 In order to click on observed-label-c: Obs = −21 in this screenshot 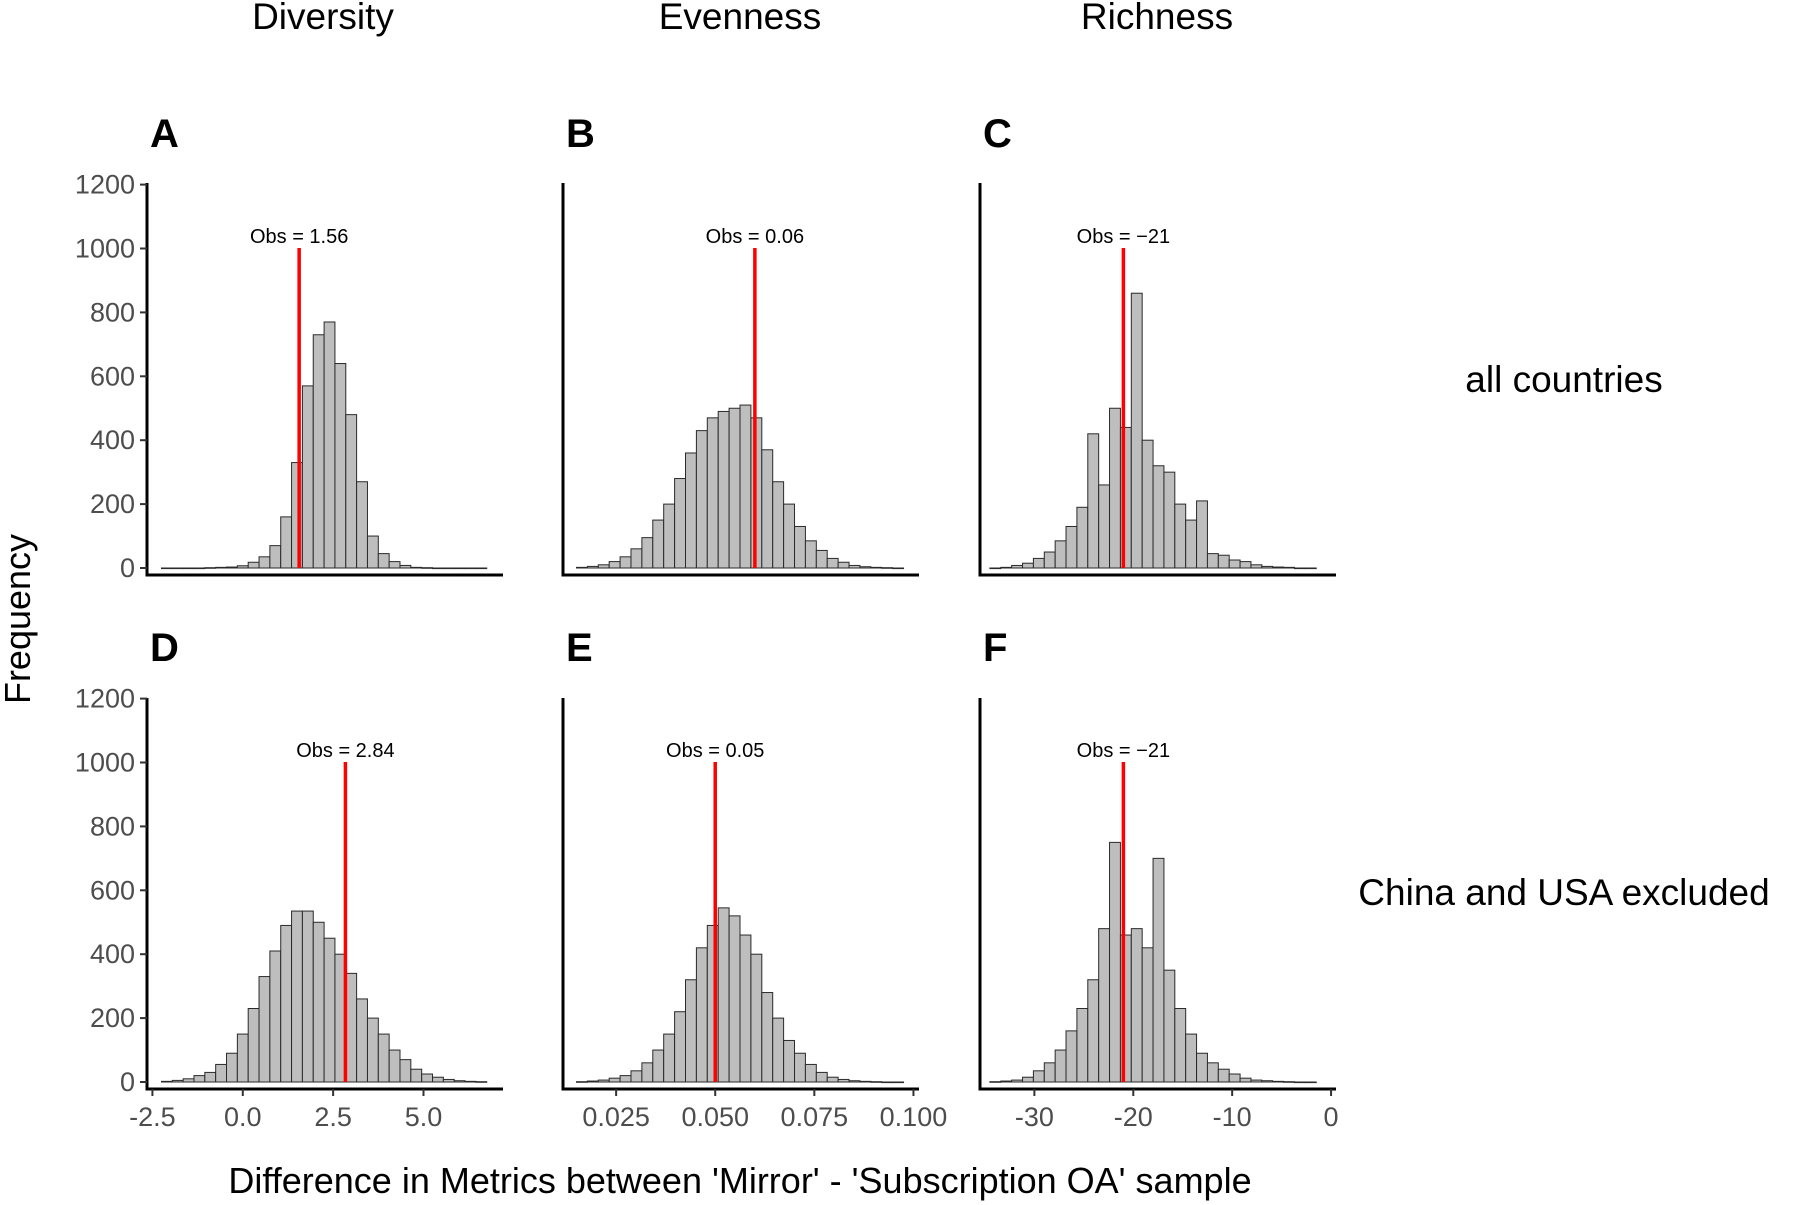, I will do `click(1123, 237)`.